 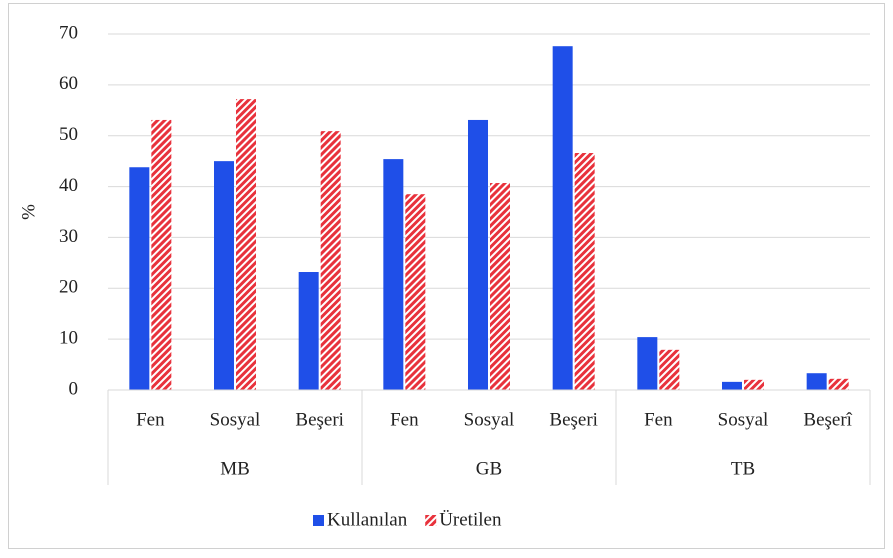 I want to click on x-tick-label: Beşerî, so click(x=827, y=419).